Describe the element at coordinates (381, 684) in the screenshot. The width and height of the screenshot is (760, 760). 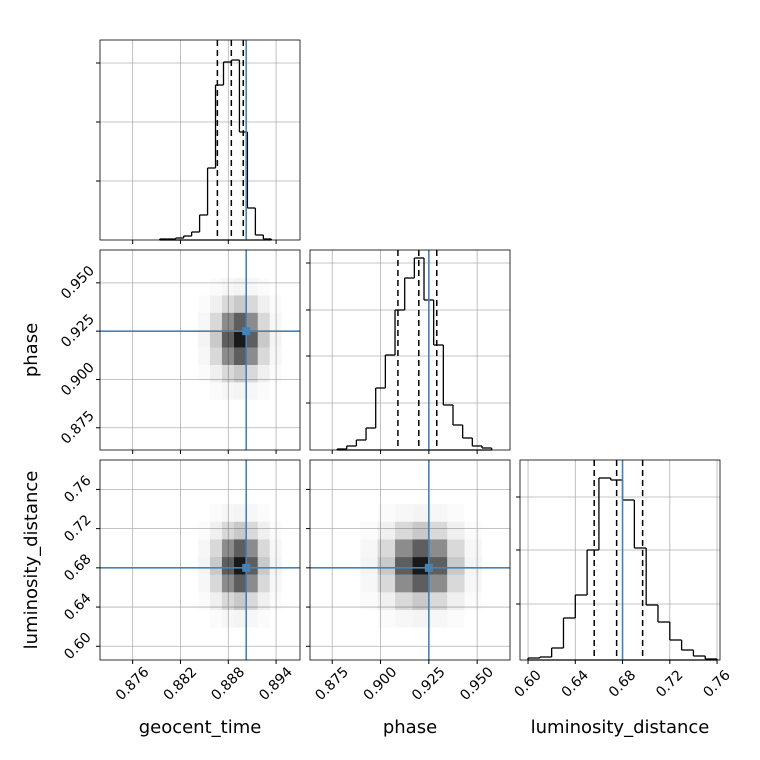
I see `x-tick-label: 0.900` at that location.